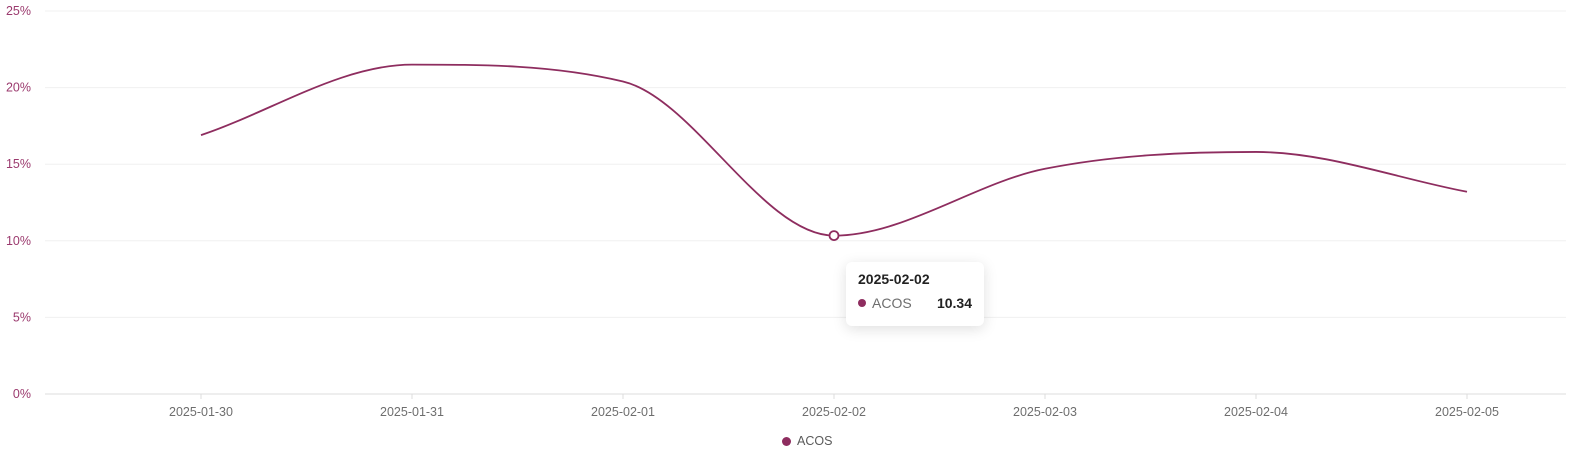 This screenshot has width=1574, height=469. Describe the element at coordinates (1256, 412) in the screenshot. I see `x-tick-label: 2025-02-04` at that location.